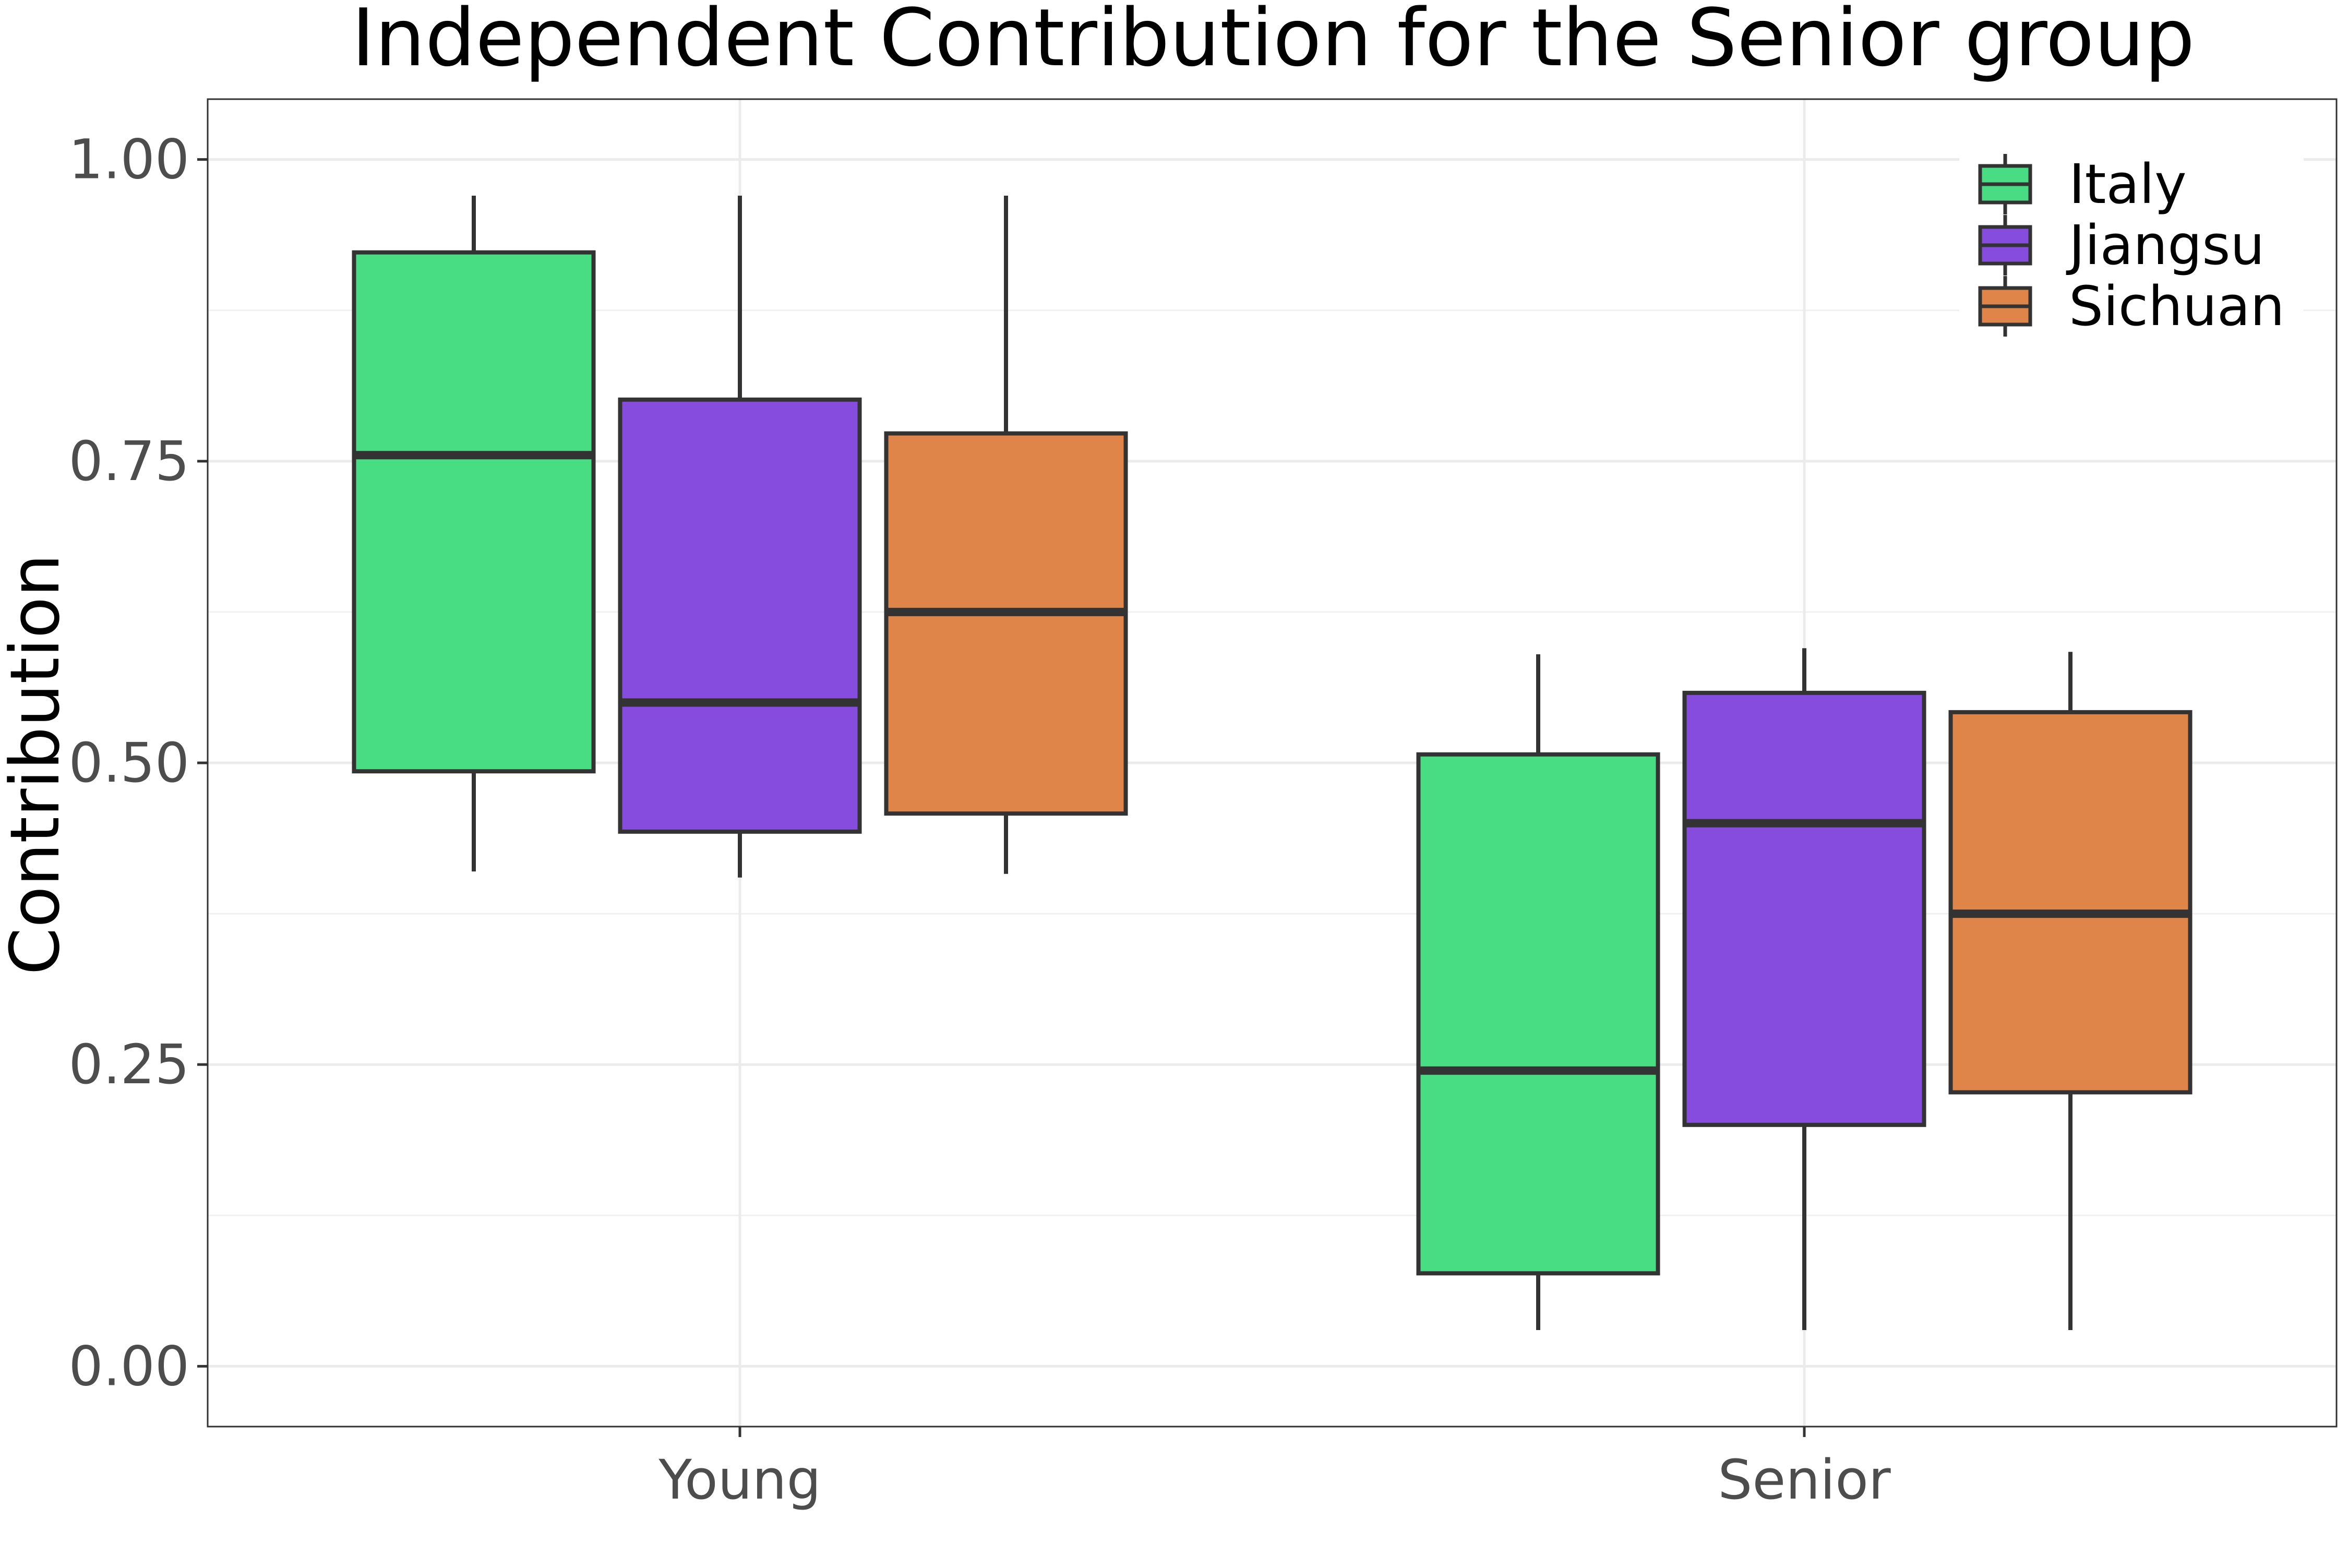 This screenshot has width=2348, height=1568. I want to click on legend-item-sichuan: Sichuan, so click(2131, 306).